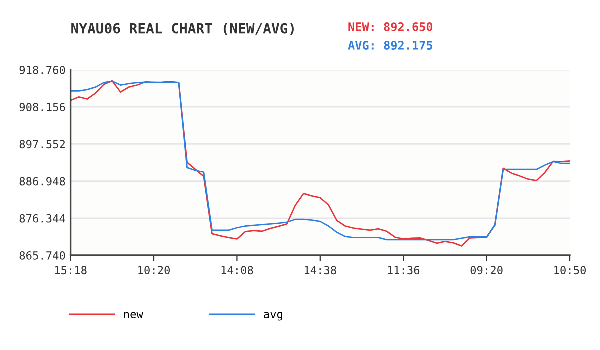  Describe the element at coordinates (43, 107) in the screenshot. I see `y-tick-label: 908.156` at that location.